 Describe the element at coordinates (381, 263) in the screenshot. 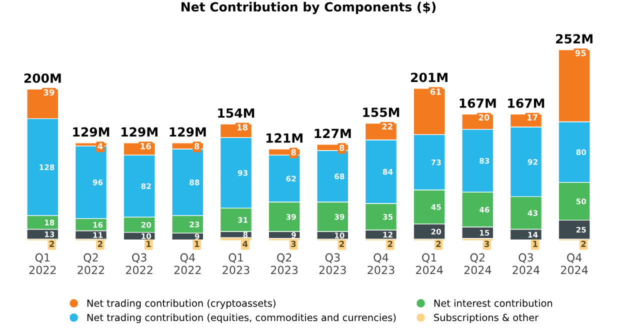

I see `x-tick-label: Q4 2023` at that location.